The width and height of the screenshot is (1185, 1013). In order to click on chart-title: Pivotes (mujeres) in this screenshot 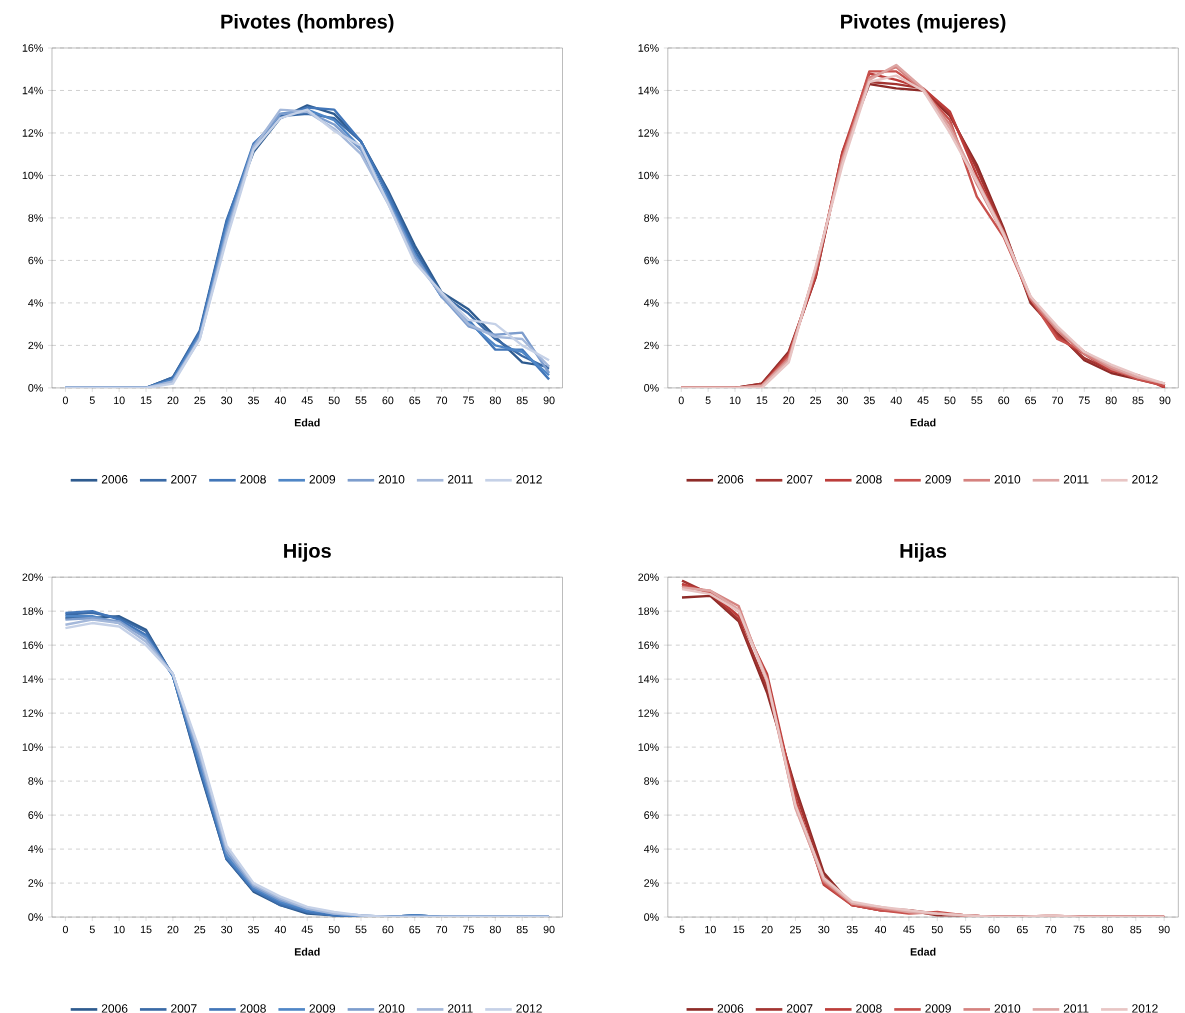, I will do `click(923, 23)`.